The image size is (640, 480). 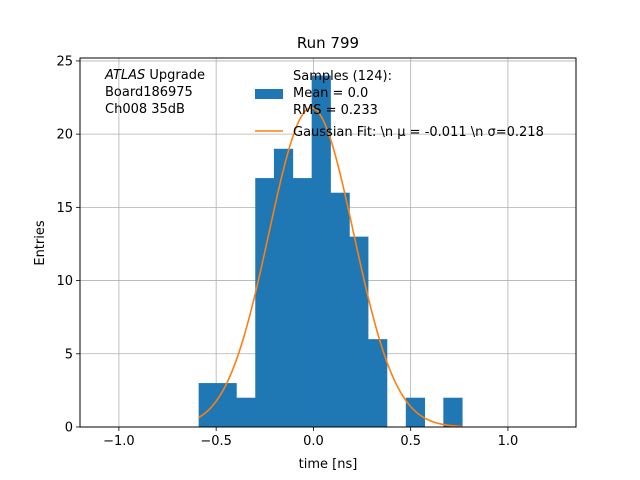 What do you see at coordinates (68, 245) in the screenshot?
I see `y-axis-ticks: 0 5 10 15 20 25` at bounding box center [68, 245].